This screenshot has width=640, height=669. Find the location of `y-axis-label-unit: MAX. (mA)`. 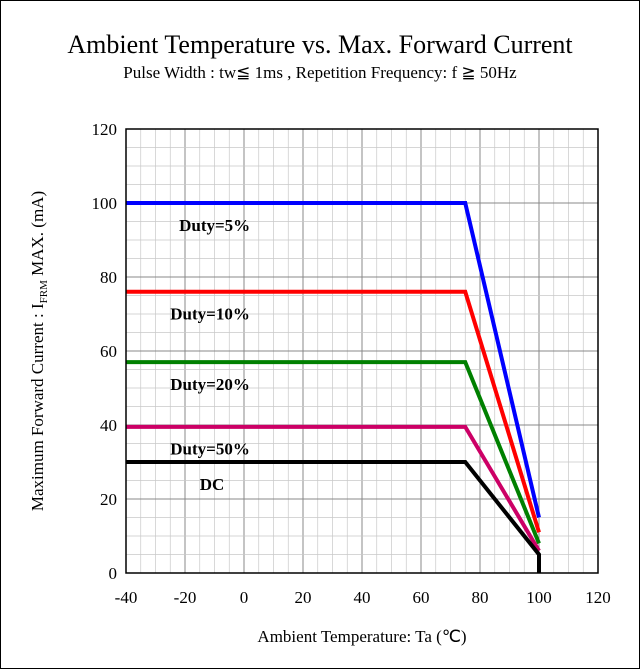

y-axis-label-unit: MAX. (mA) is located at coordinates (37, 235).